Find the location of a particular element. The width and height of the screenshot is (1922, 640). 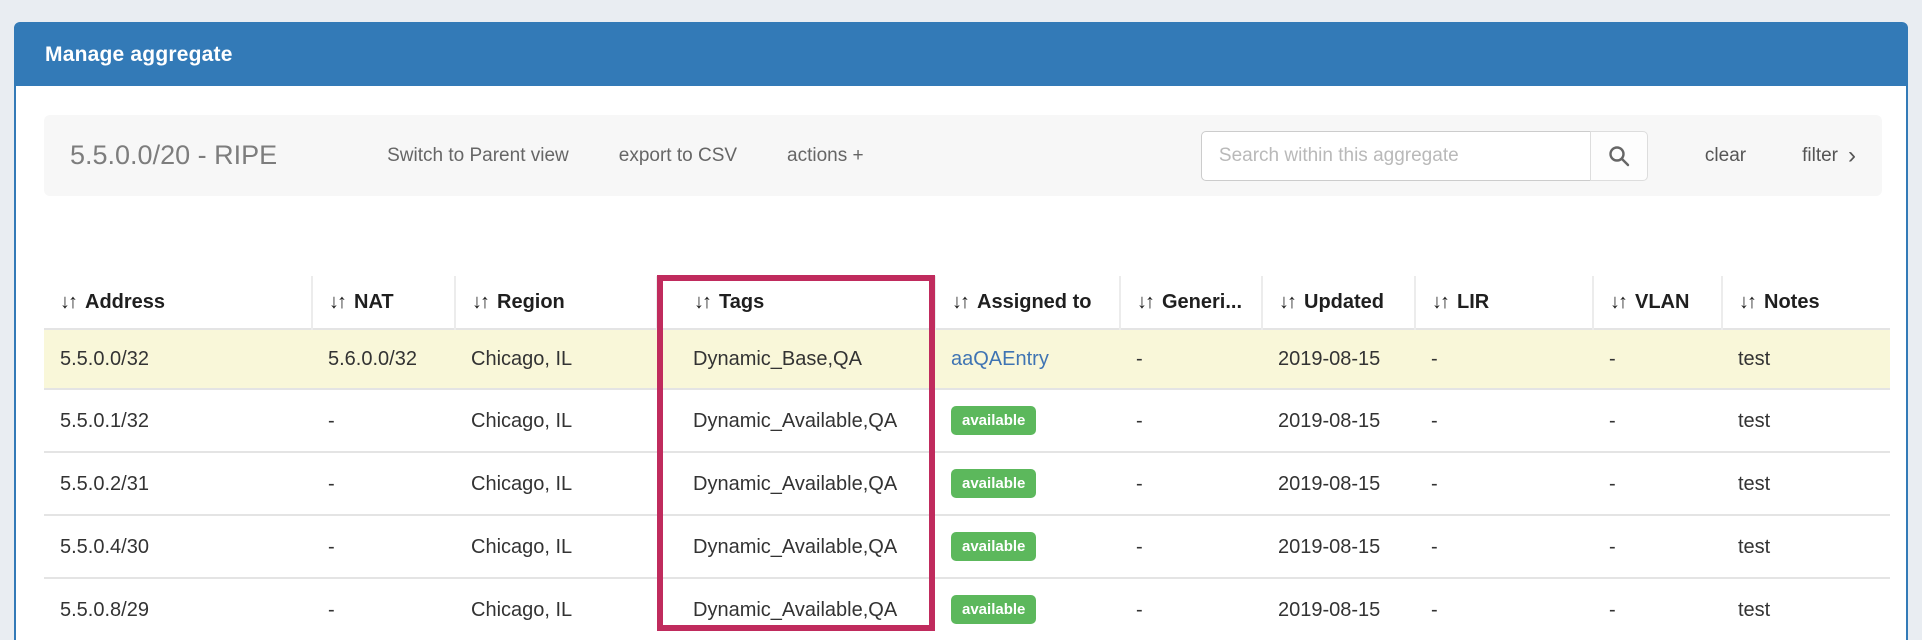

search-button is located at coordinates (1618, 155).